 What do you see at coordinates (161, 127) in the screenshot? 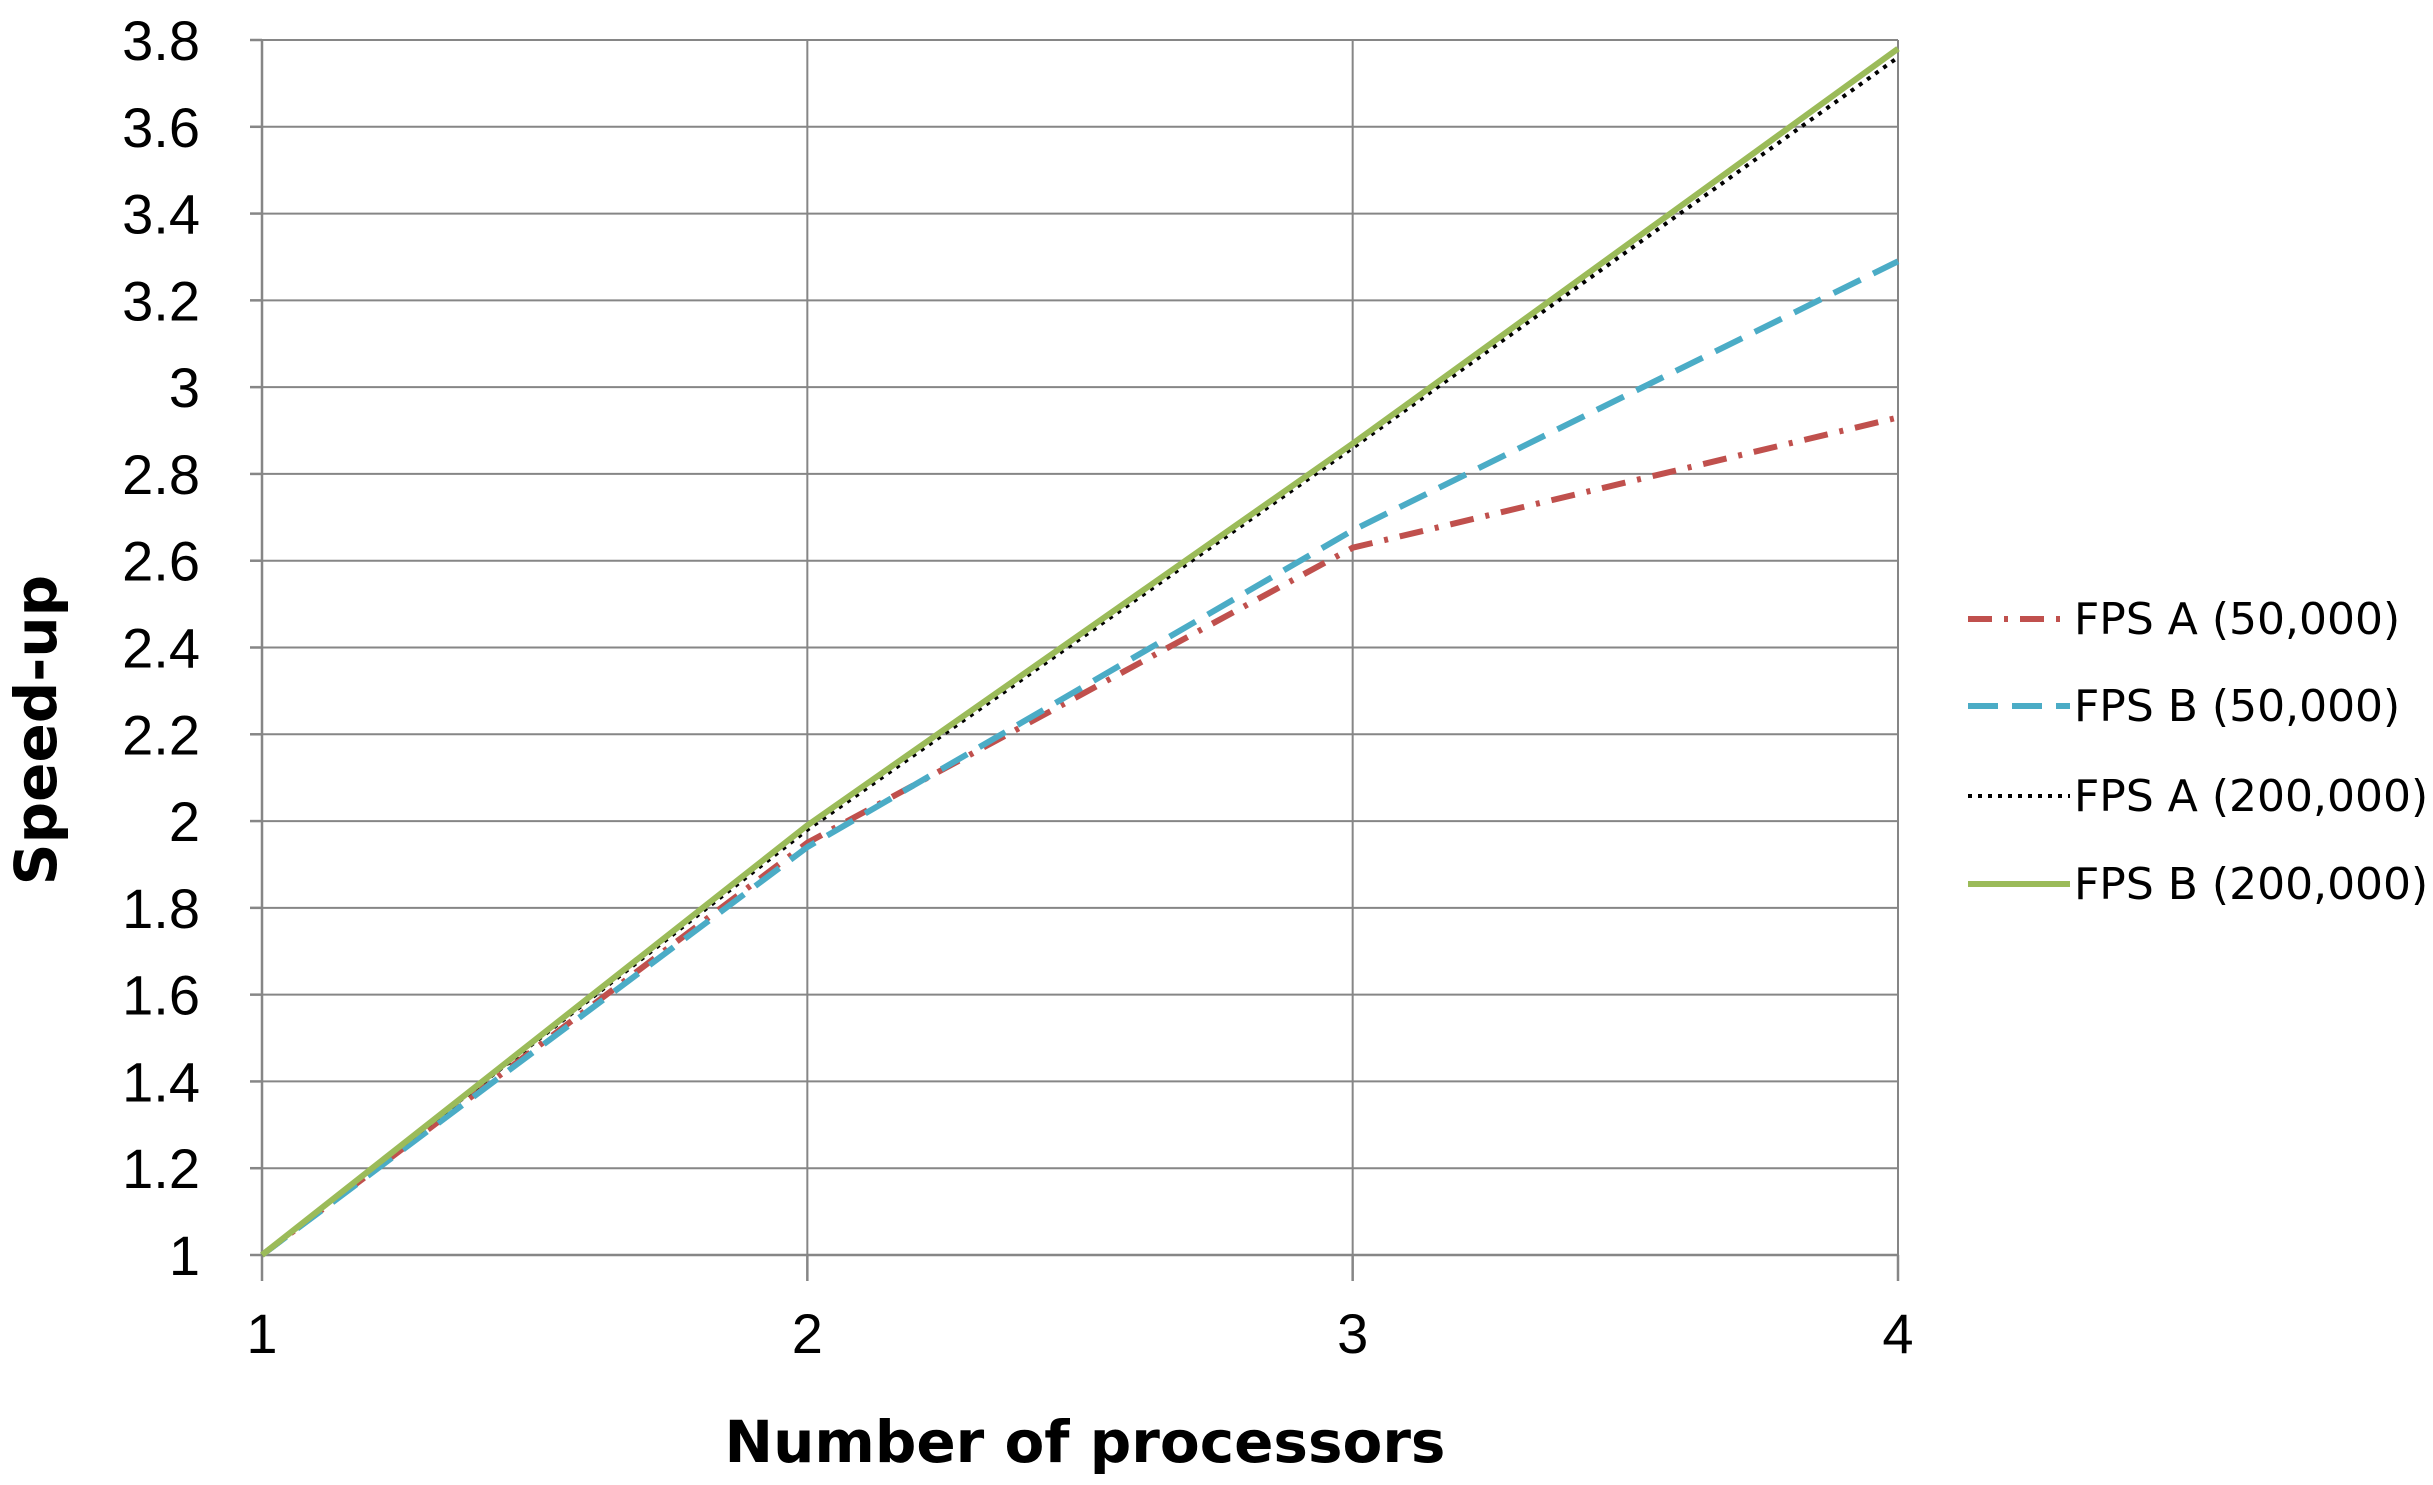
I see `y-tick-label: 3.6` at bounding box center [161, 127].